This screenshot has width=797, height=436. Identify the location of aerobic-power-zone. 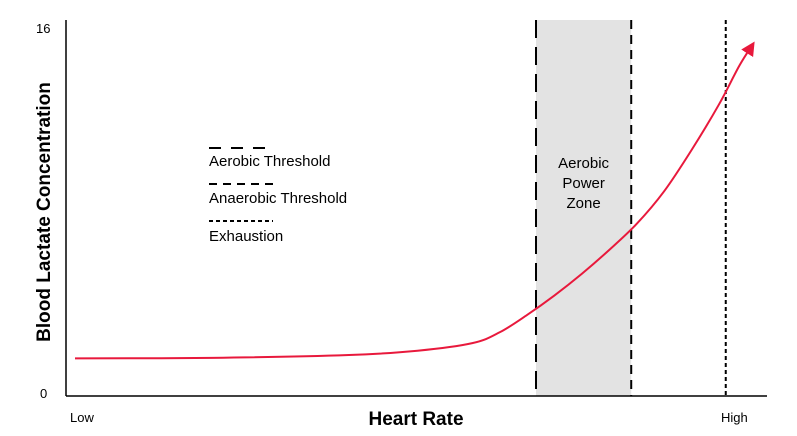
(584, 208).